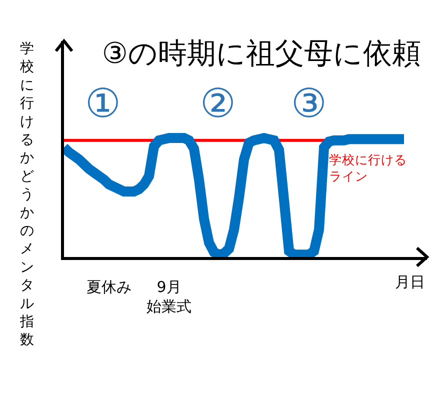 The width and height of the screenshot is (443, 400). What do you see at coordinates (261, 53) in the screenshot?
I see `chart-title: ③の時期に祖父母に依頼` at bounding box center [261, 53].